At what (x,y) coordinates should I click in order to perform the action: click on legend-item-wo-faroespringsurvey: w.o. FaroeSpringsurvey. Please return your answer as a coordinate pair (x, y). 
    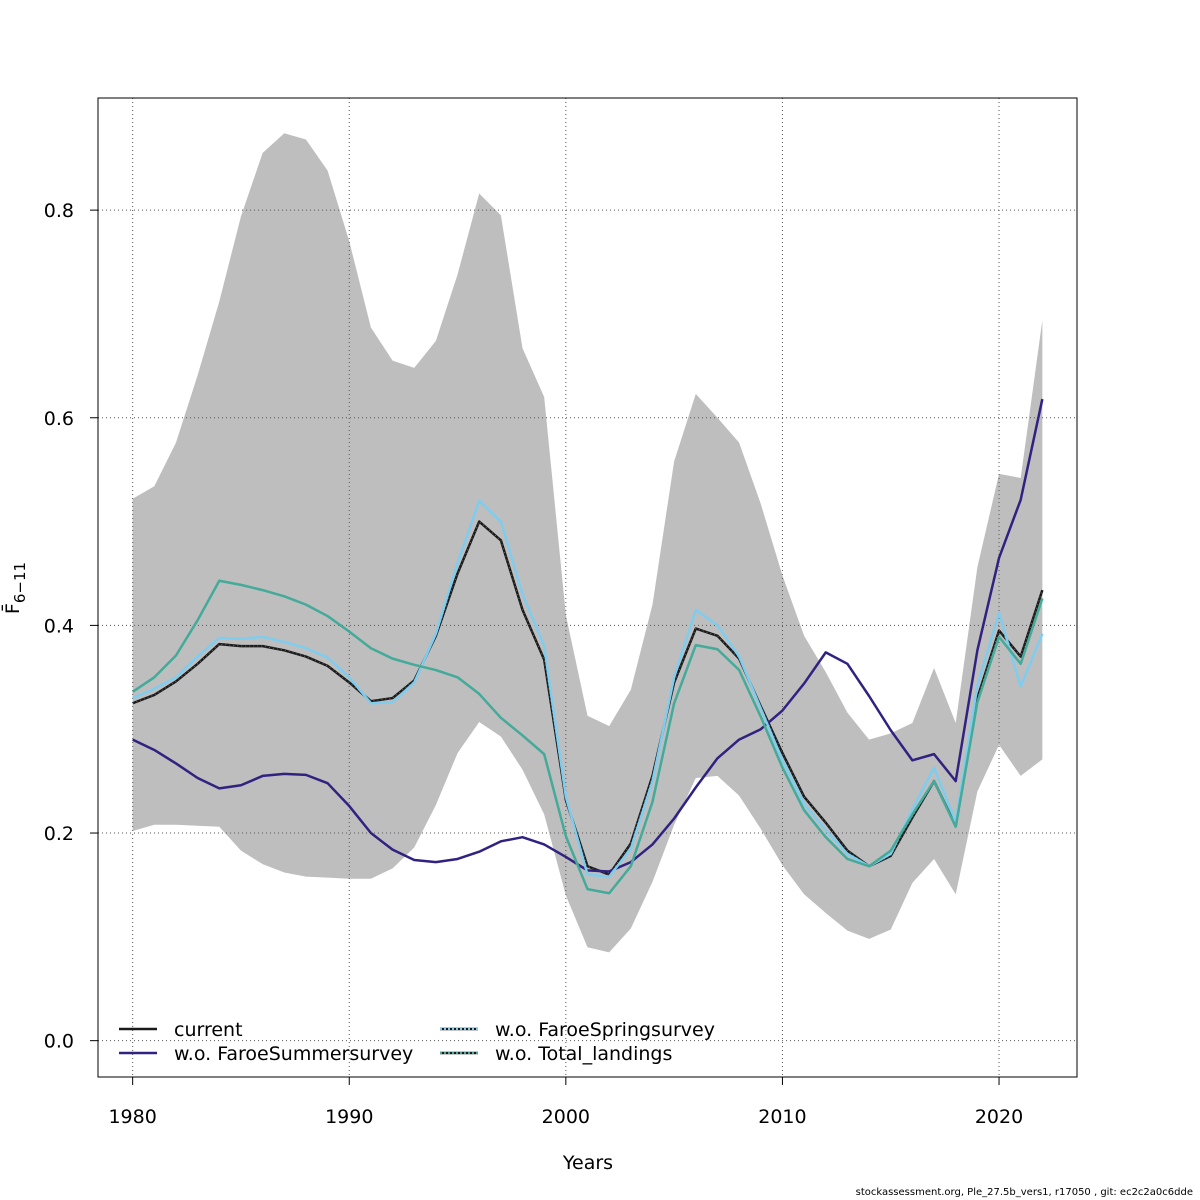
    Looking at the image, I should click on (577, 1030).